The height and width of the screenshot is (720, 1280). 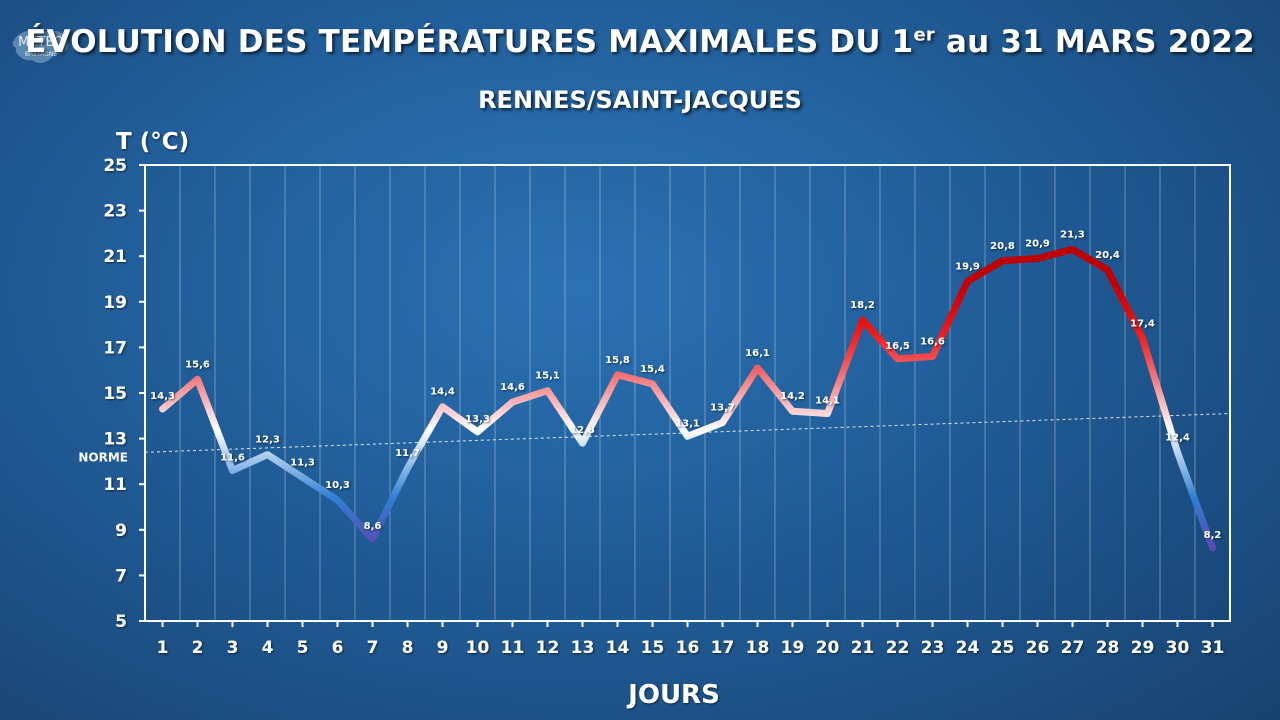 I want to click on x-tick-label: 26, so click(x=1038, y=648).